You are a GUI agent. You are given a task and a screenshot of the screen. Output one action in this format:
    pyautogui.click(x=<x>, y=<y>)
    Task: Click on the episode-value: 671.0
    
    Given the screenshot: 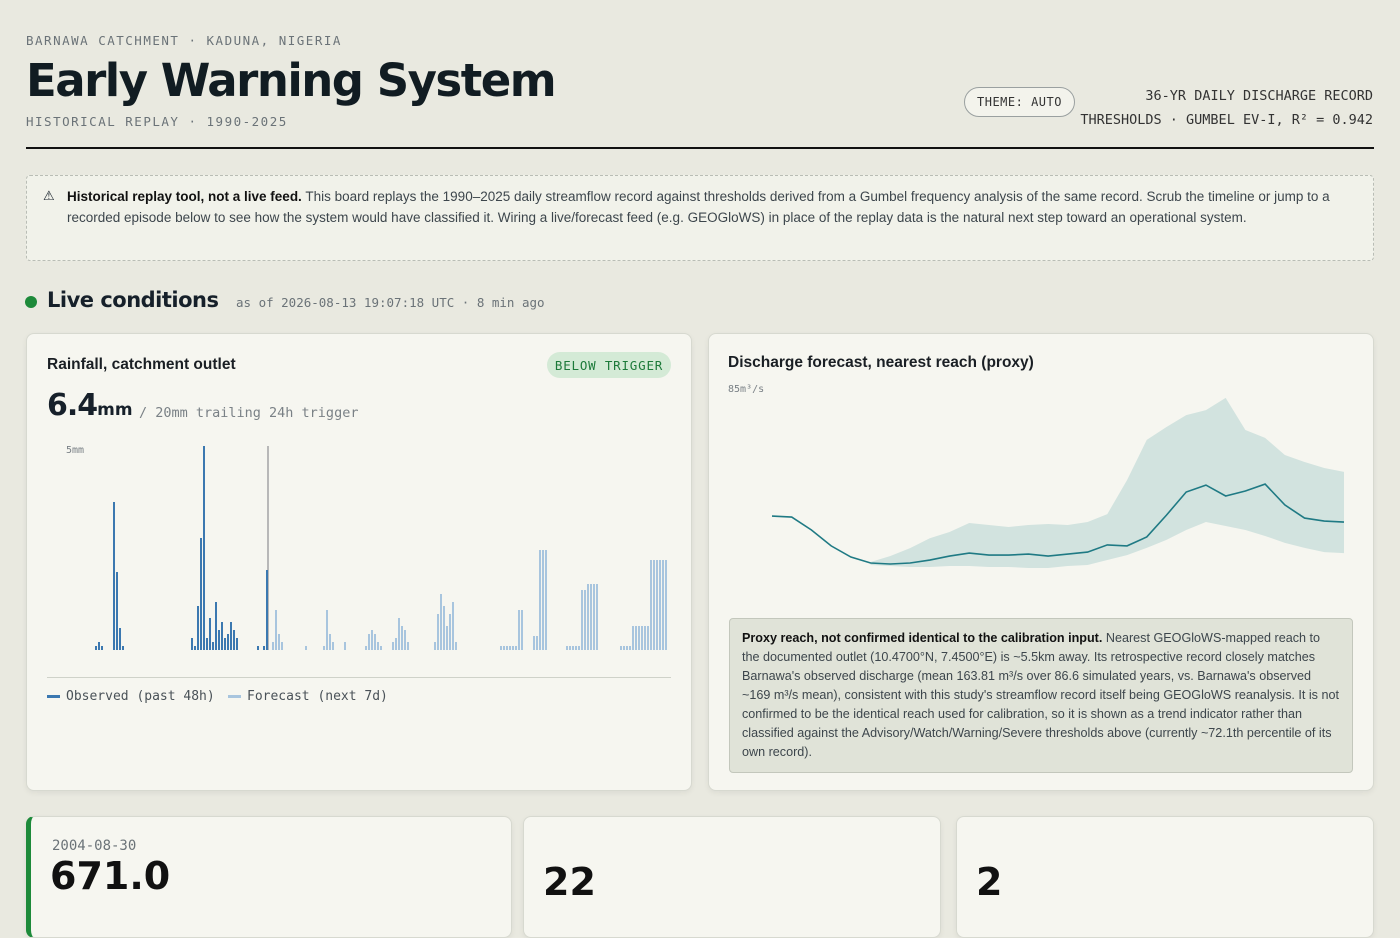 What is the action you would take?
    pyautogui.click(x=110, y=876)
    